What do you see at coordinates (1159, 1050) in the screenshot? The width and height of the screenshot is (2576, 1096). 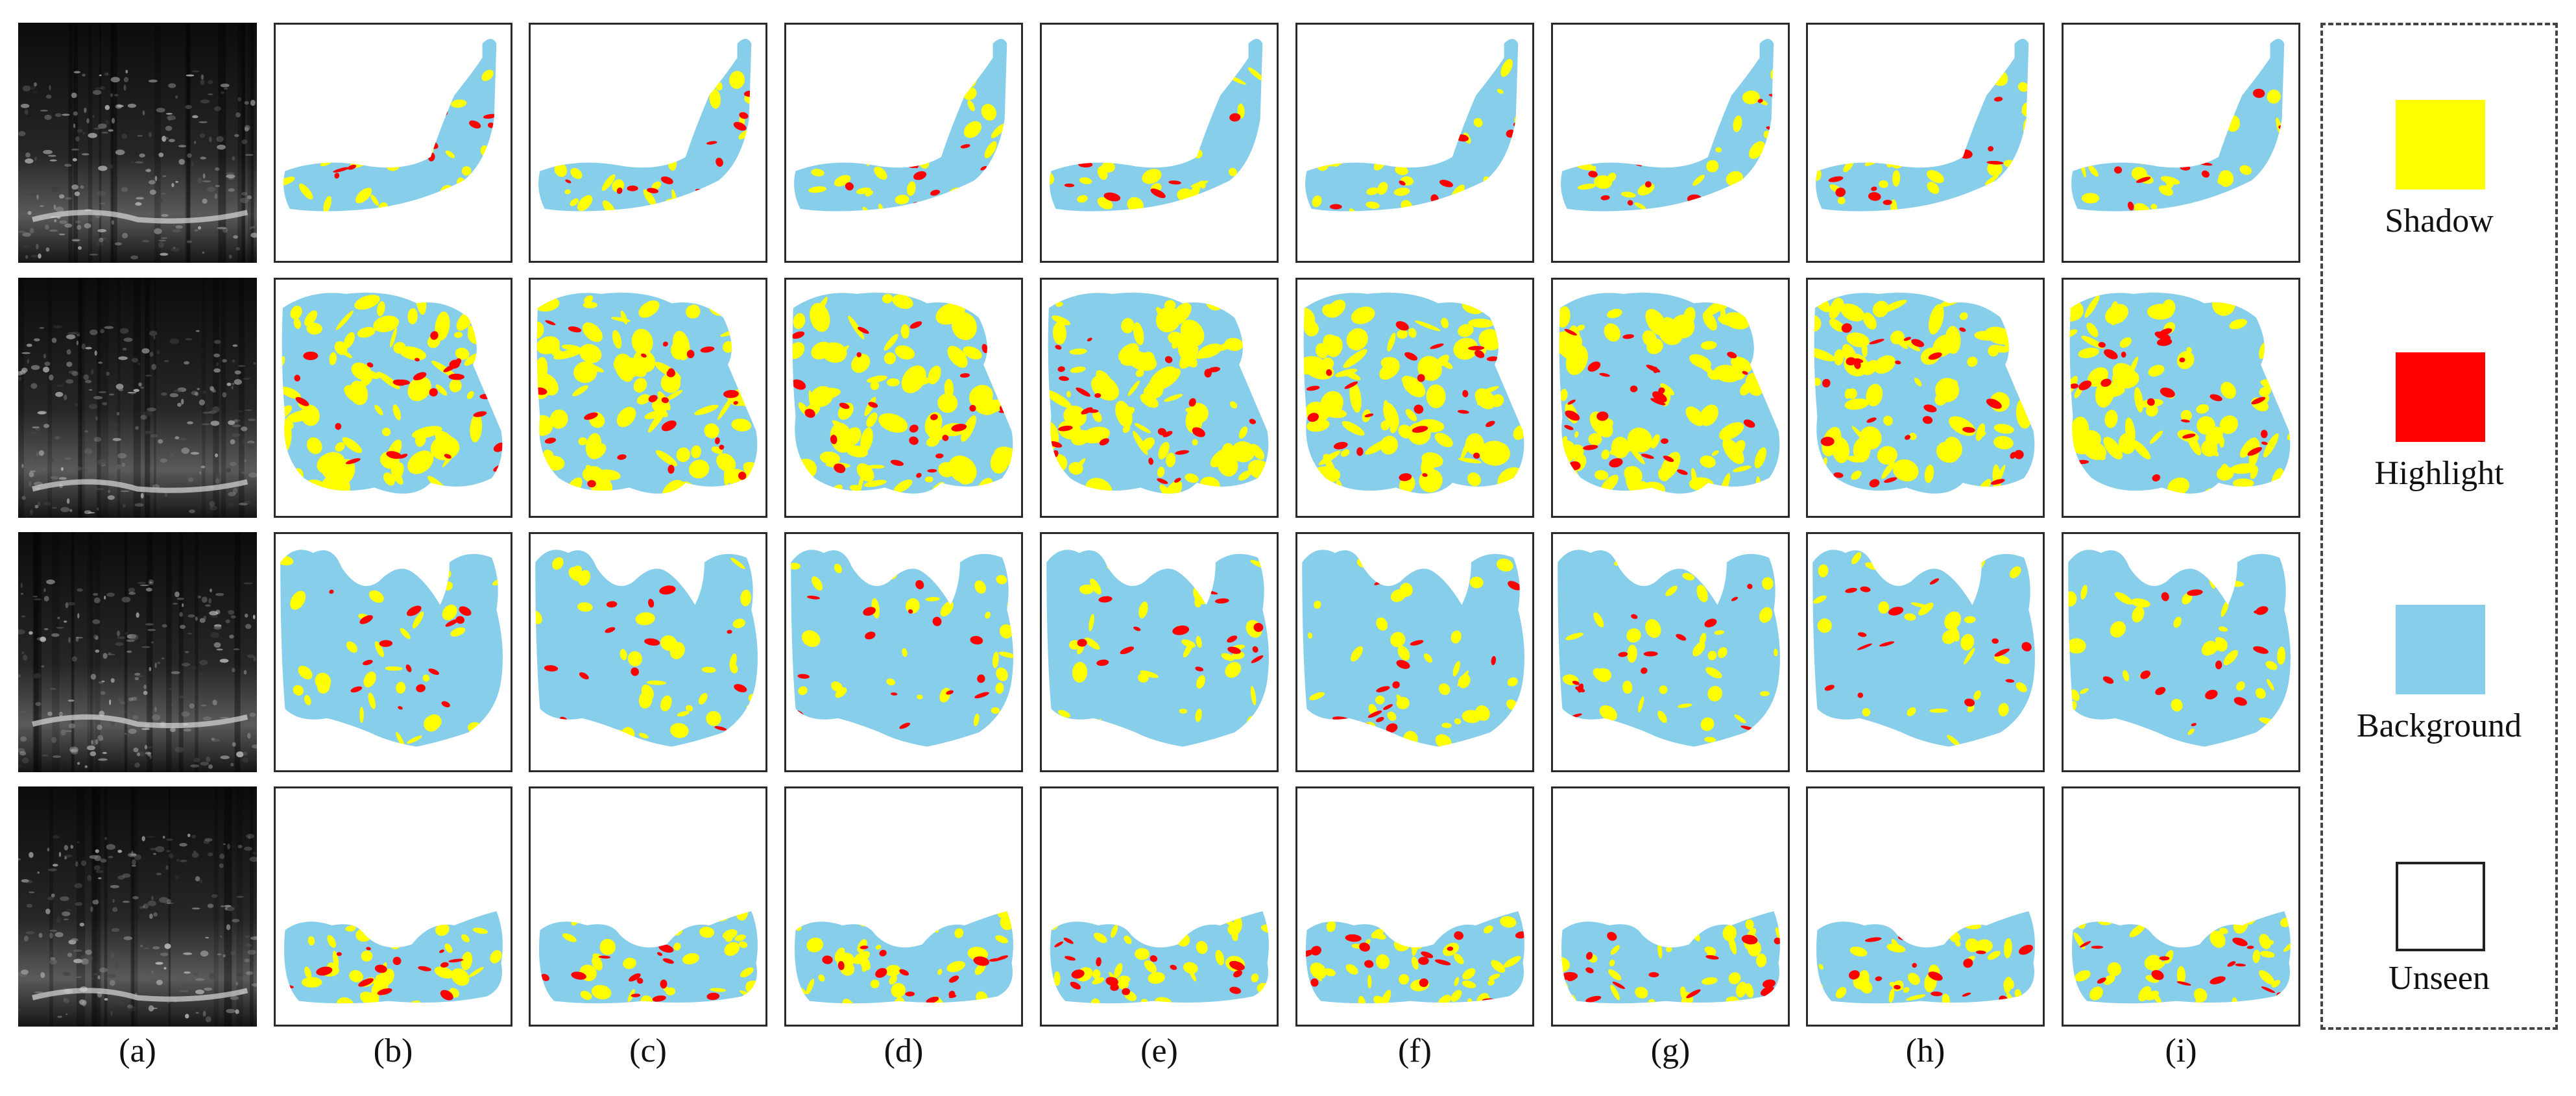 I see `column-label-e: (e)` at bounding box center [1159, 1050].